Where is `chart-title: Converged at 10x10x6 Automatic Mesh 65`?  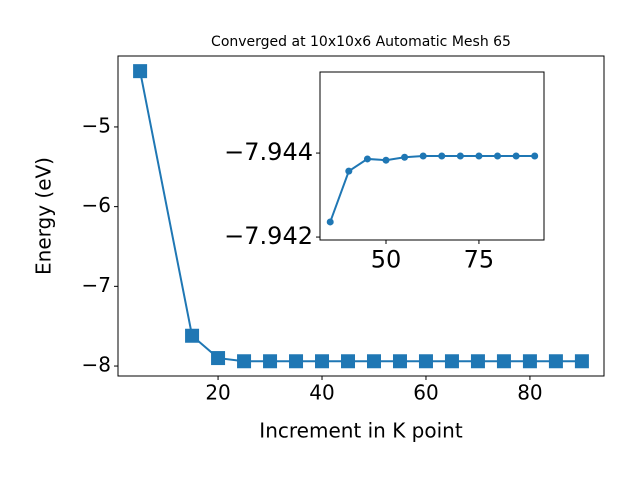 chart-title: Converged at 10x10x6 Automatic Mesh 65 is located at coordinates (361, 42).